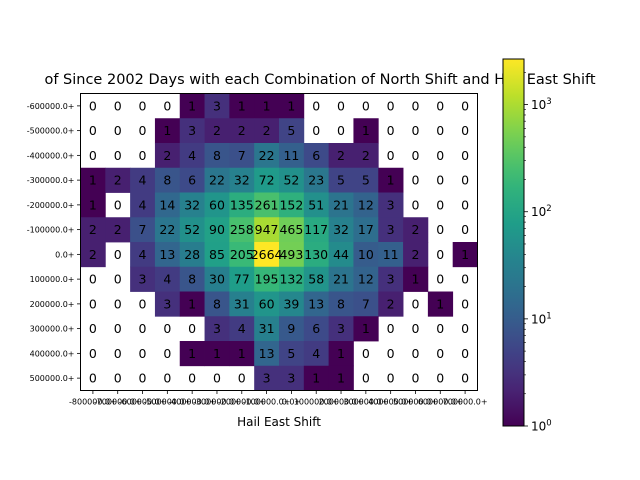  I want to click on x-tick-label: -300000.0+, so click(217, 402).